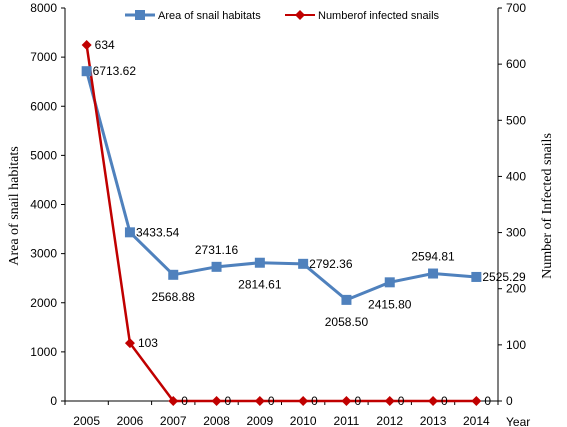 Image resolution: width=567 pixels, height=427 pixels. I want to click on area-data-label: 2568.88, so click(174, 297).